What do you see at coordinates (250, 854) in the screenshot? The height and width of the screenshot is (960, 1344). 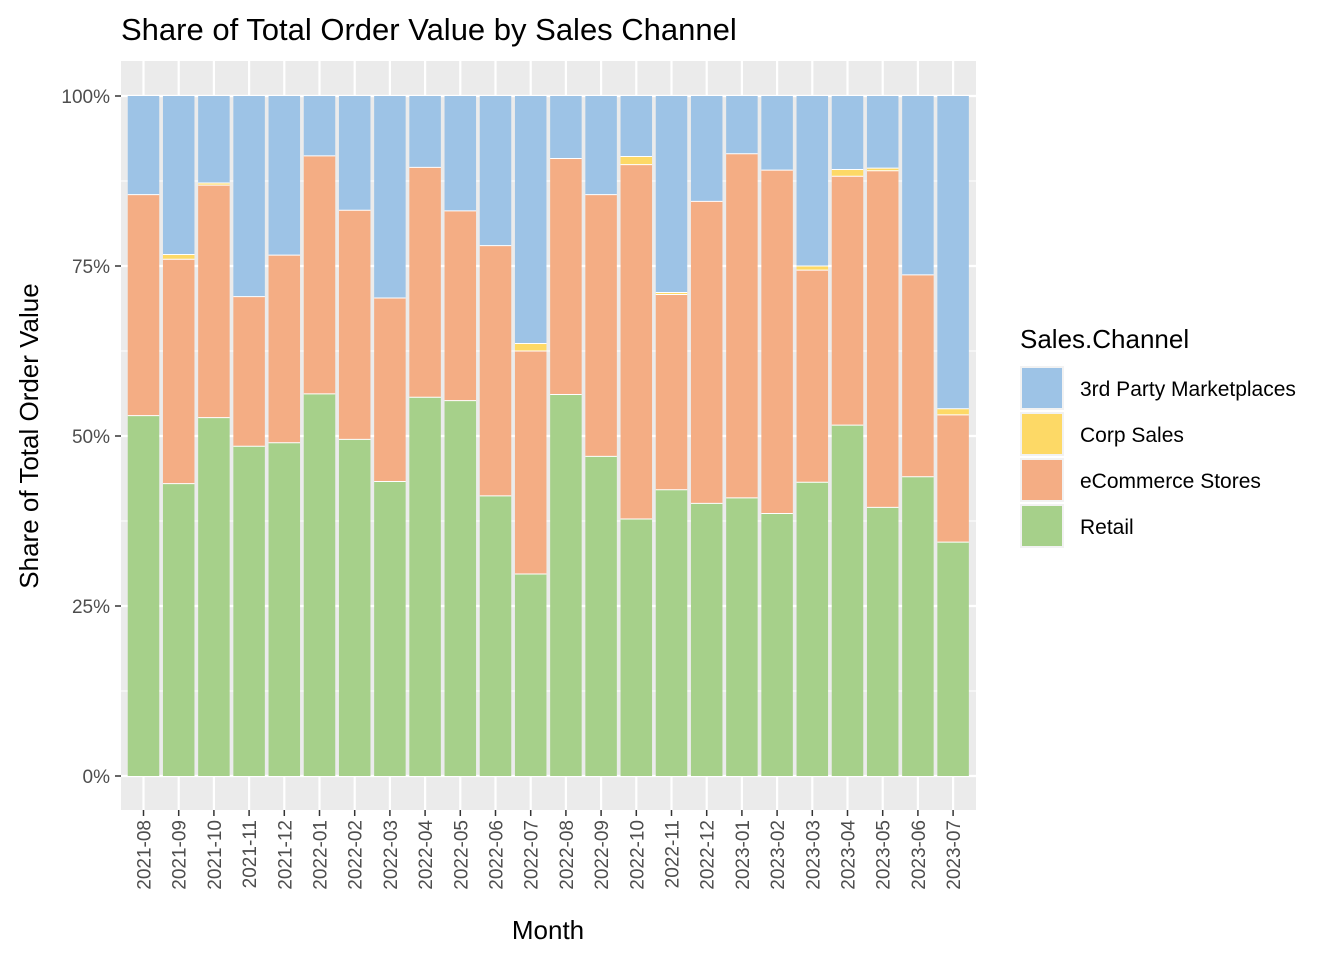 I see `x-tick-label: 2021-11` at bounding box center [250, 854].